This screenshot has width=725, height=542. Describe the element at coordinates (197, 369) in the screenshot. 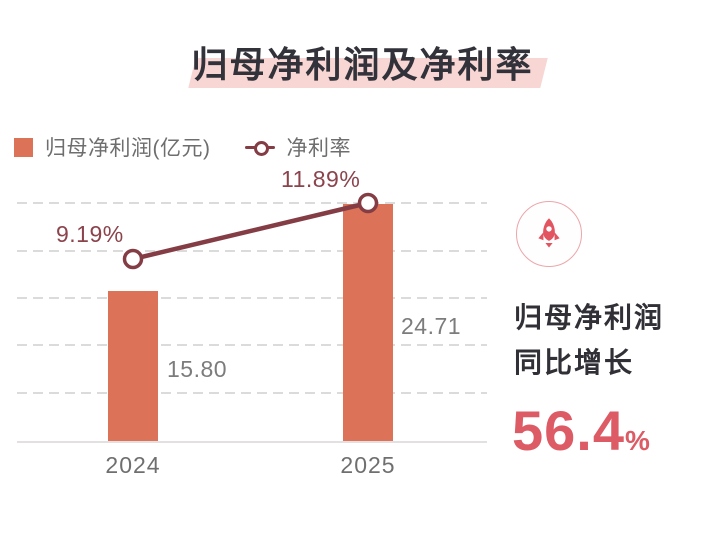

I see `bar-value-label-2024: 15.80` at that location.